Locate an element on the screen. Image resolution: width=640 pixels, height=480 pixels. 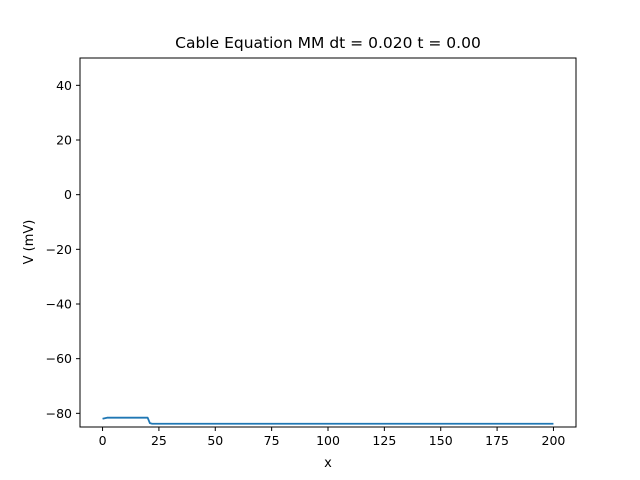
x-tick-label: 175 is located at coordinates (497, 440).